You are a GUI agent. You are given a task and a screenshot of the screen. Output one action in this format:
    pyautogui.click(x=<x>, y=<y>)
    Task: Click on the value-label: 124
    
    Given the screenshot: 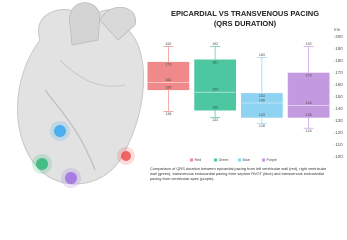 What is the action you would take?
    pyautogui.click(x=309, y=131)
    